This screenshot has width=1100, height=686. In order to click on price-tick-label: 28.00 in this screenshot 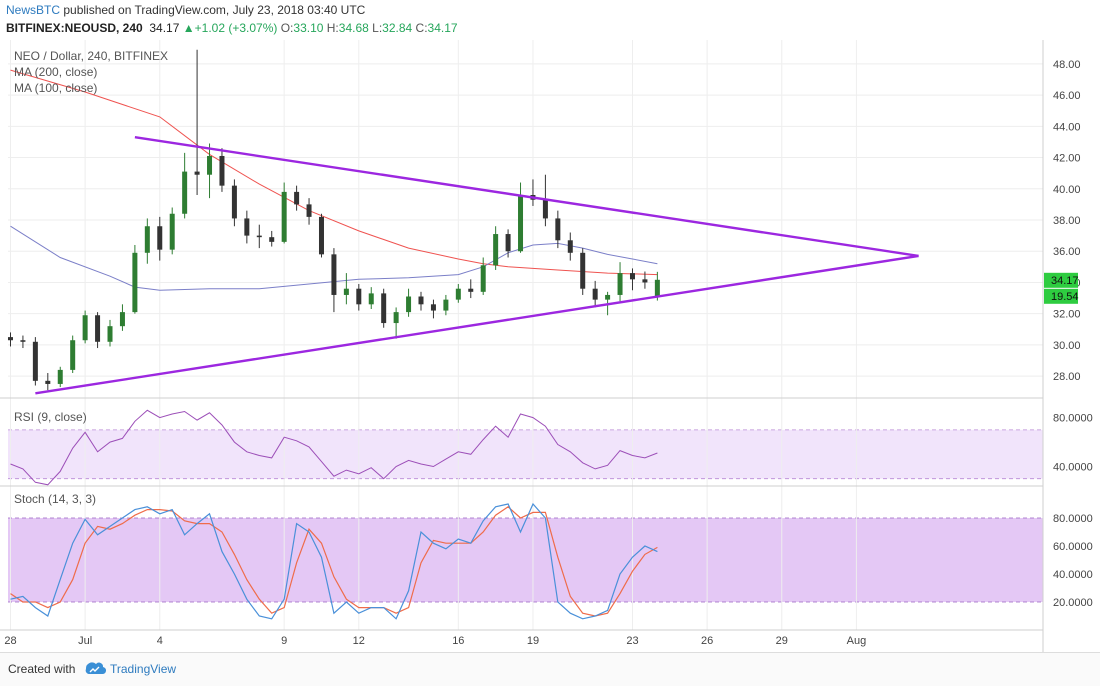, I will do `click(1067, 377)`.